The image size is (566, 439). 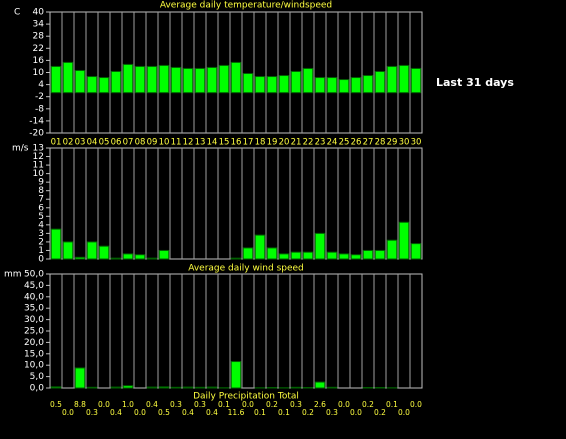 What do you see at coordinates (56, 143) in the screenshot?
I see `x-tick-label: 01` at bounding box center [56, 143].